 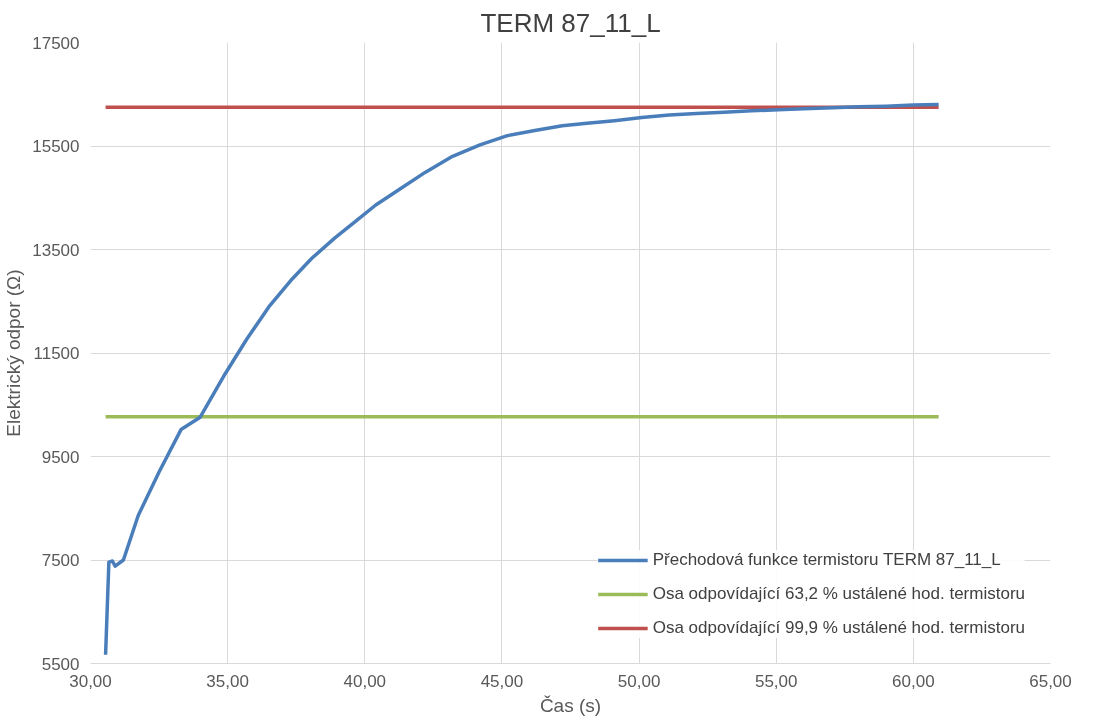 I want to click on y-tick-label: 15500, so click(x=56, y=146).